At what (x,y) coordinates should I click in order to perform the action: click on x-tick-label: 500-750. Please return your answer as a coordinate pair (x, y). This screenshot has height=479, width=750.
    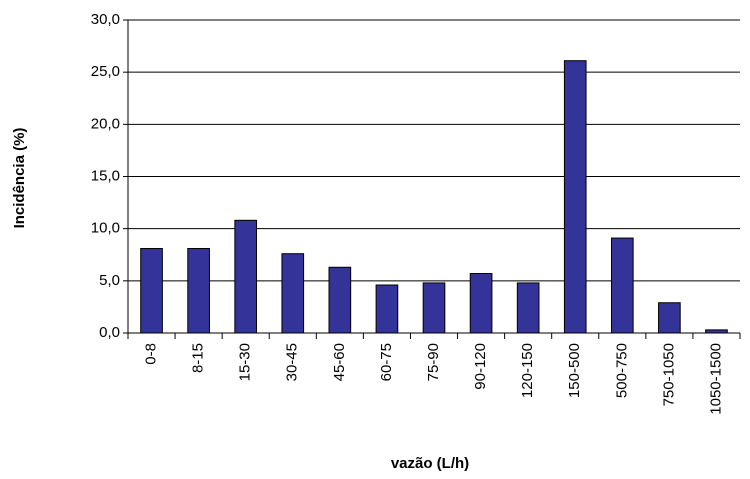
    Looking at the image, I should click on (621, 370).